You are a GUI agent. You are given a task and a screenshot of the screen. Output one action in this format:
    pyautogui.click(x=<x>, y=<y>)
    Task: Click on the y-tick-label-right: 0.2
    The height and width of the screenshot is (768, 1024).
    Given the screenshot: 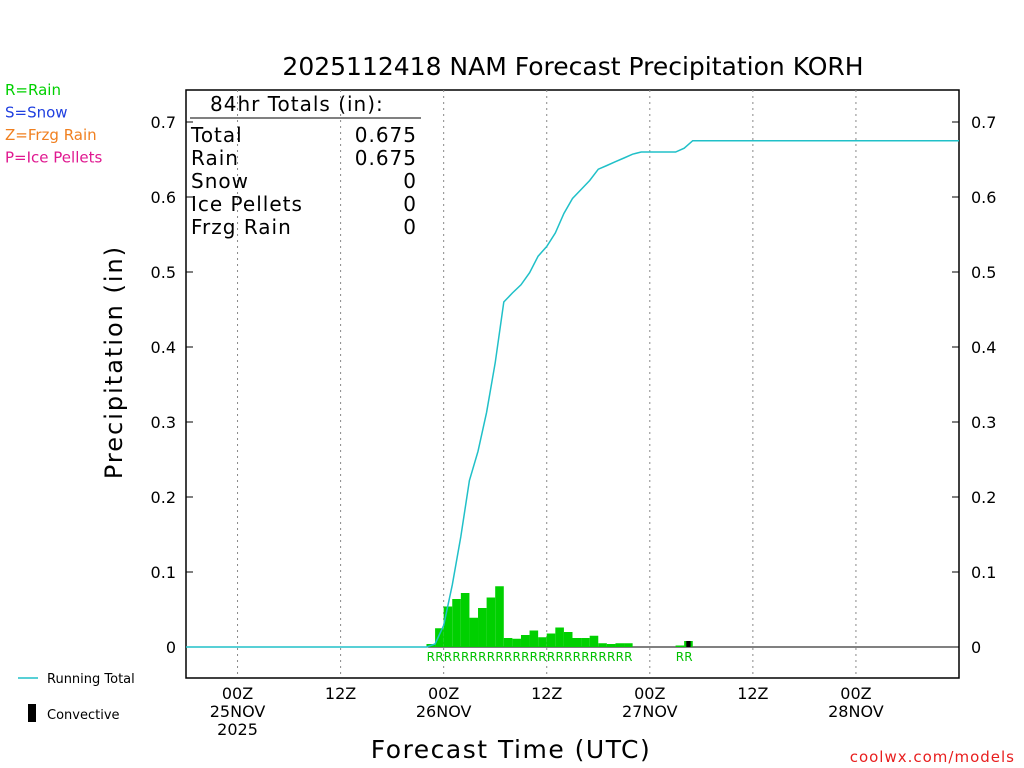 What is the action you would take?
    pyautogui.click(x=983, y=497)
    